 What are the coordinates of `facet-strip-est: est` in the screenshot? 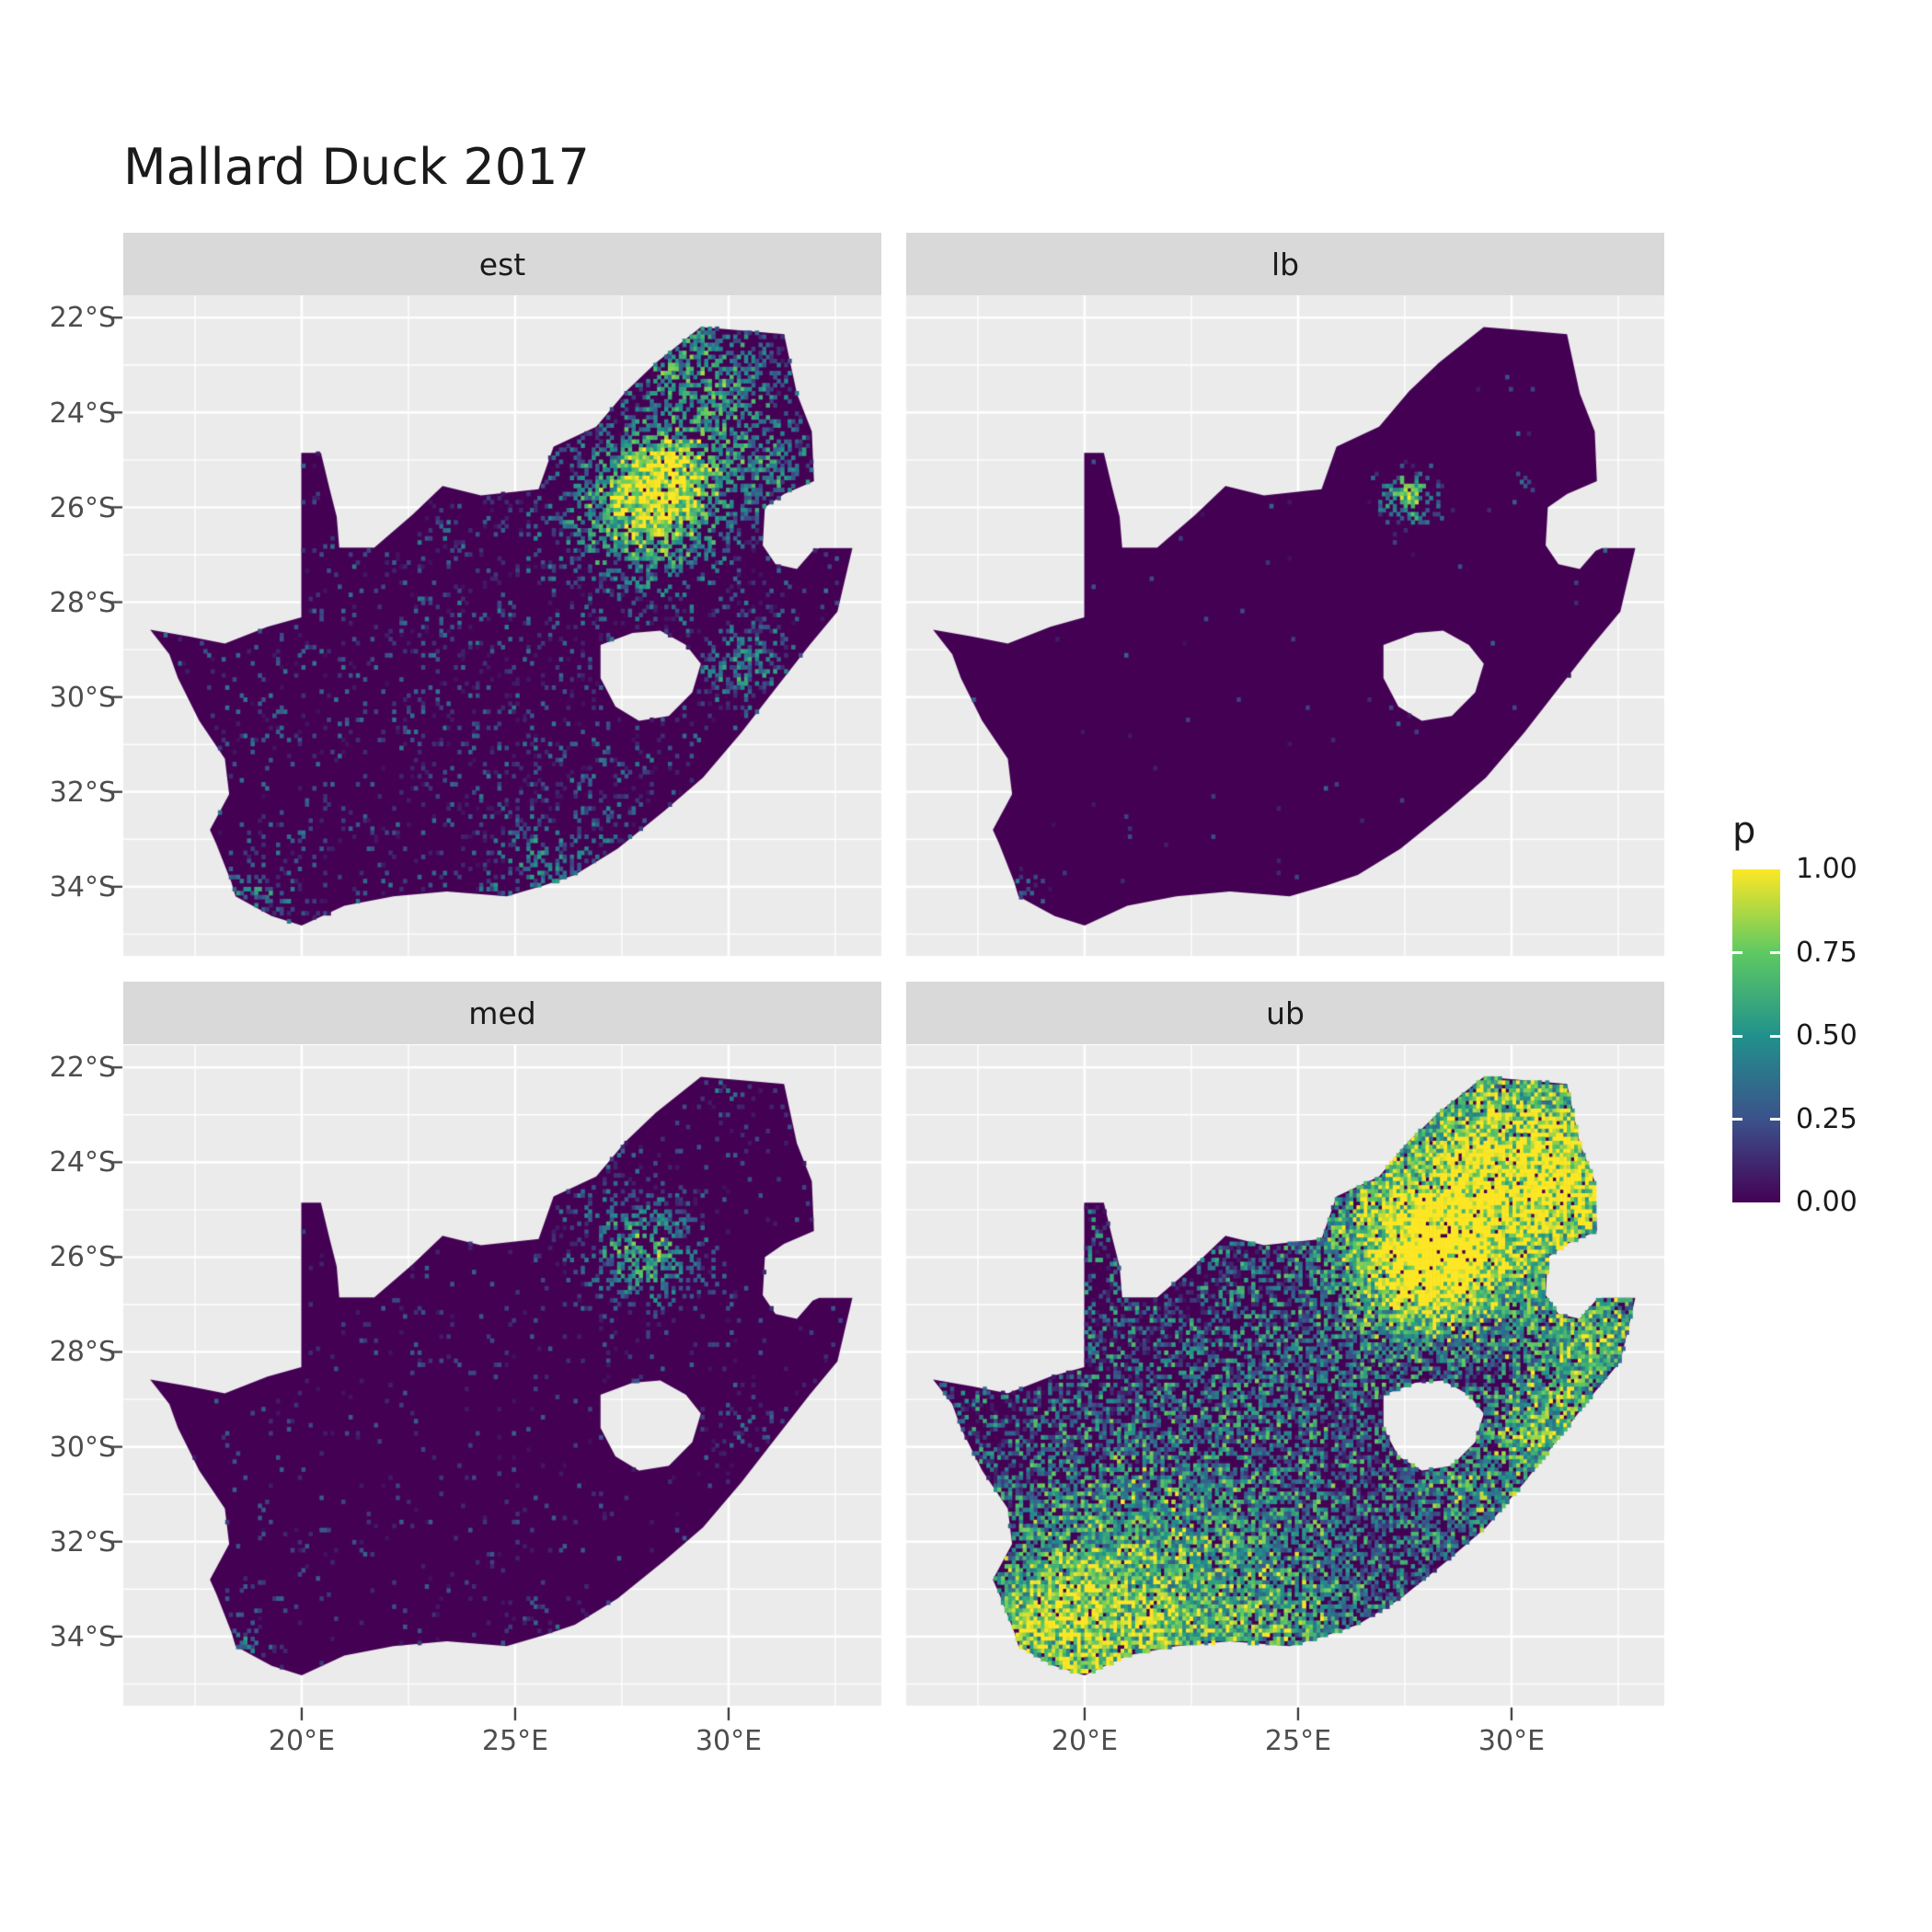 It's located at (502, 264).